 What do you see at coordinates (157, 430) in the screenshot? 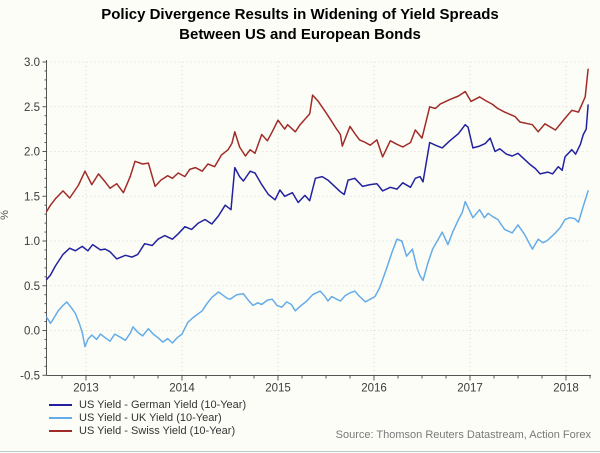
I see `legend-label: US Yield - Swiss Yield (10-Year)` at bounding box center [157, 430].